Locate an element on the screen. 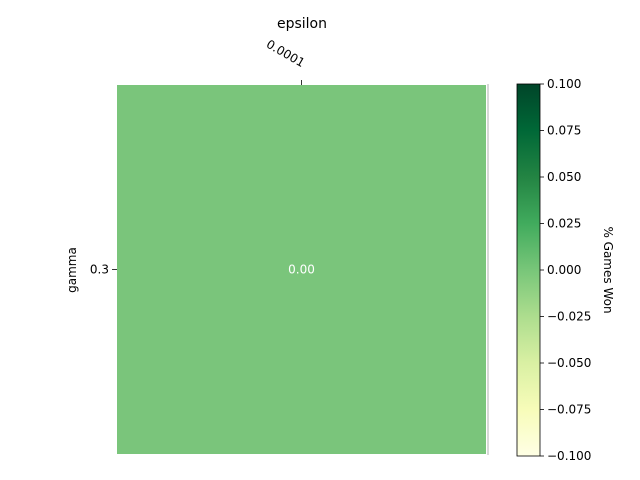 The height and width of the screenshot is (480, 640). colorbar-label: % Games Won is located at coordinates (608, 269).